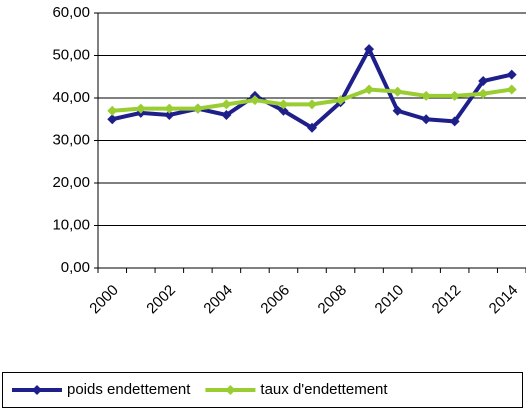 The height and width of the screenshot is (417, 526). Describe the element at coordinates (71, 97) in the screenshot. I see `y-tick-label: 40,00` at that location.